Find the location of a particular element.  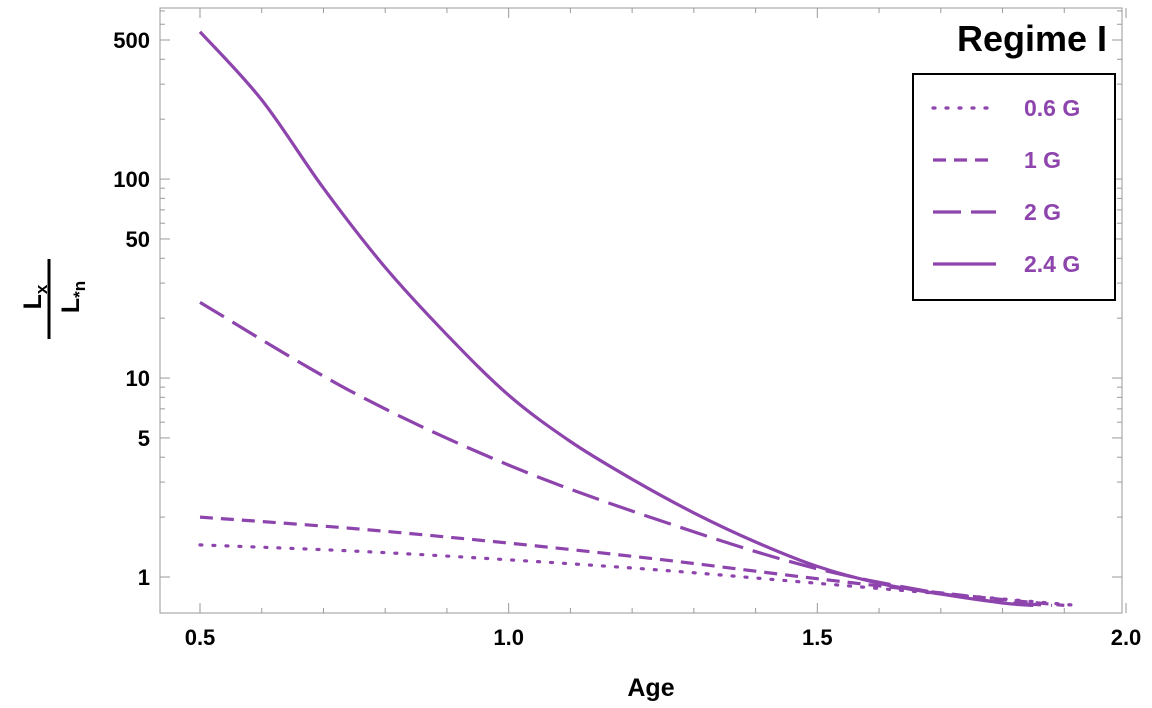

x-tick-label: 1.0 is located at coordinates (508, 637).